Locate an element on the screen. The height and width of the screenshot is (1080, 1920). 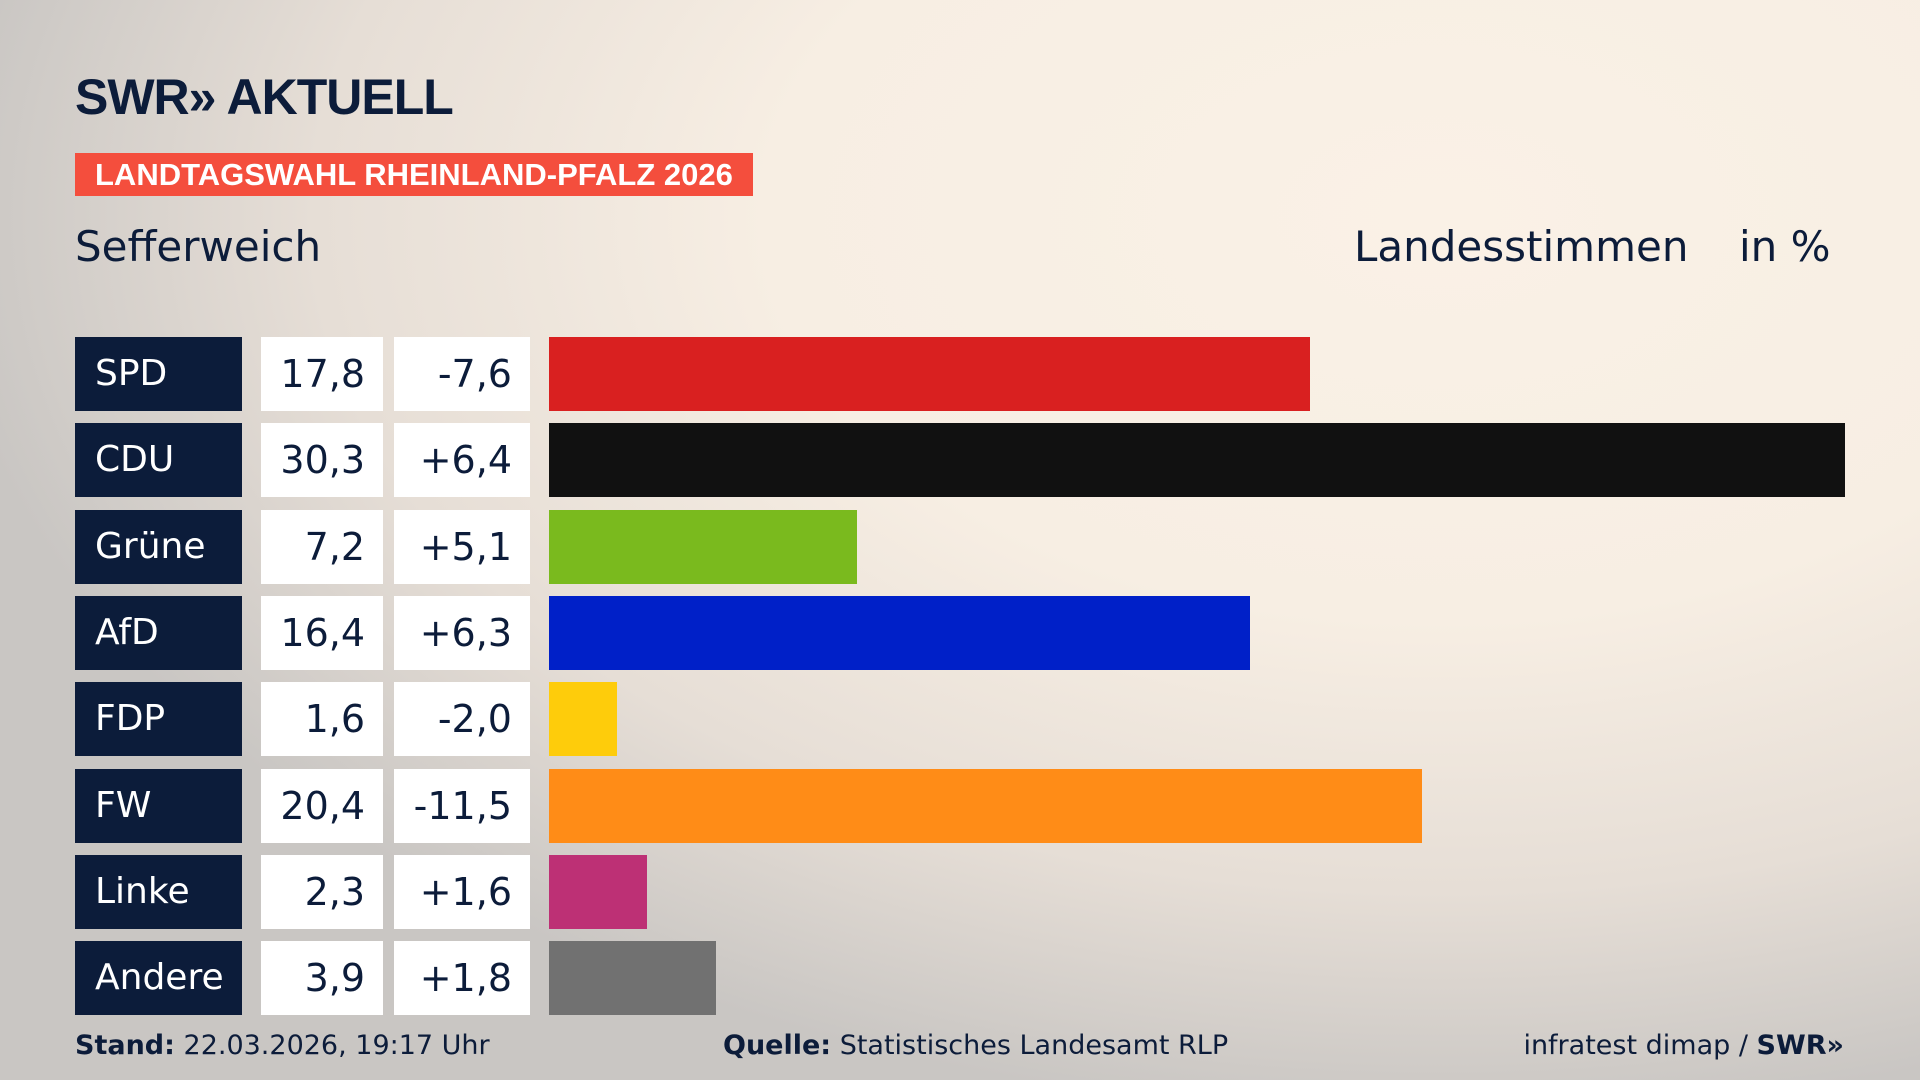
vote-type-header: Landesstimmen is located at coordinates (1521, 246).